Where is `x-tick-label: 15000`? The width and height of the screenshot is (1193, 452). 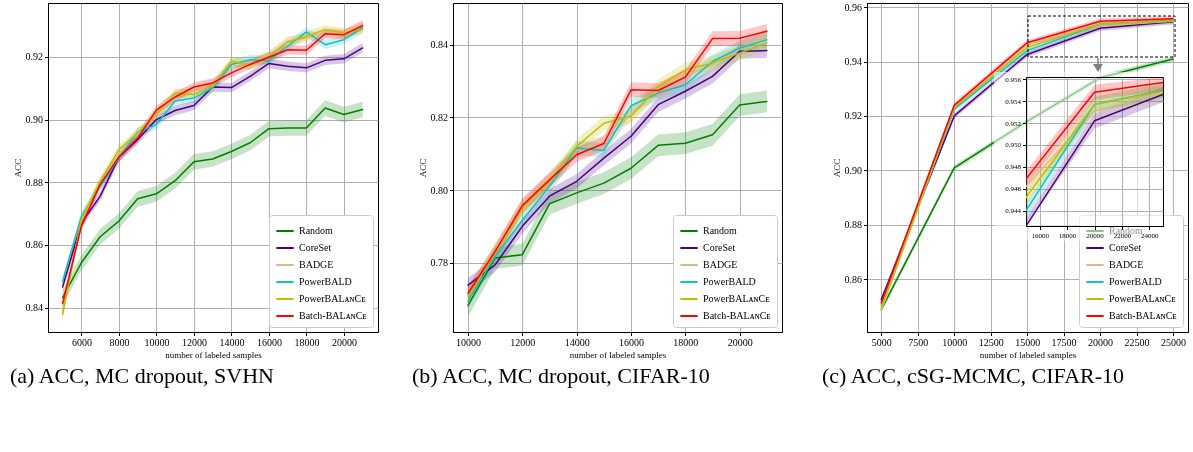 x-tick-label: 15000 is located at coordinates (1028, 342).